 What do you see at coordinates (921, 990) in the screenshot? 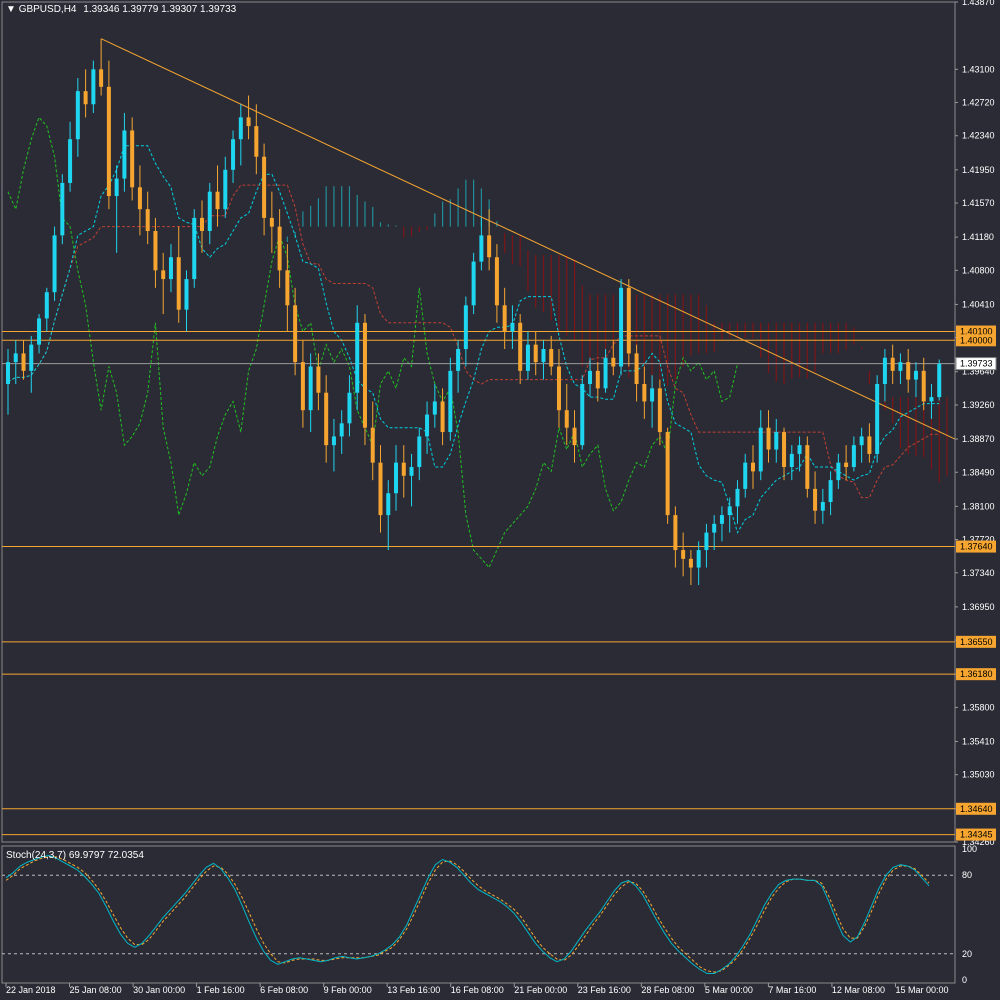
I see `time-axis-tick-label: 15 Mar 00:00` at bounding box center [921, 990].